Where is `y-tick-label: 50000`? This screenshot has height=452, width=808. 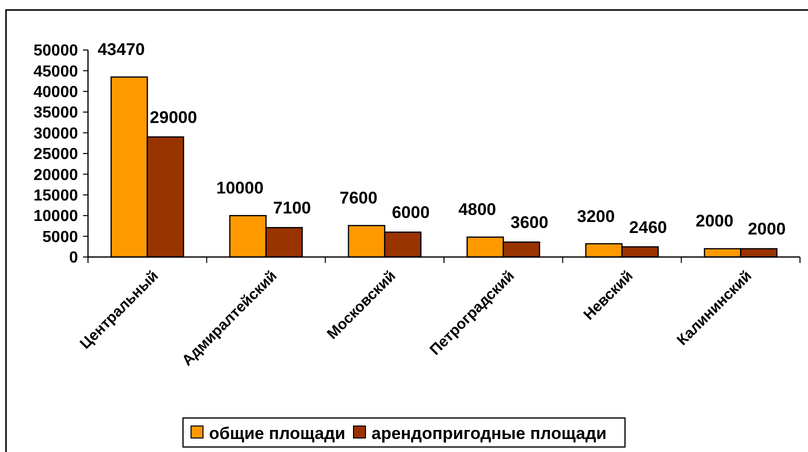 y-tick-label: 50000 is located at coordinates (56, 51).